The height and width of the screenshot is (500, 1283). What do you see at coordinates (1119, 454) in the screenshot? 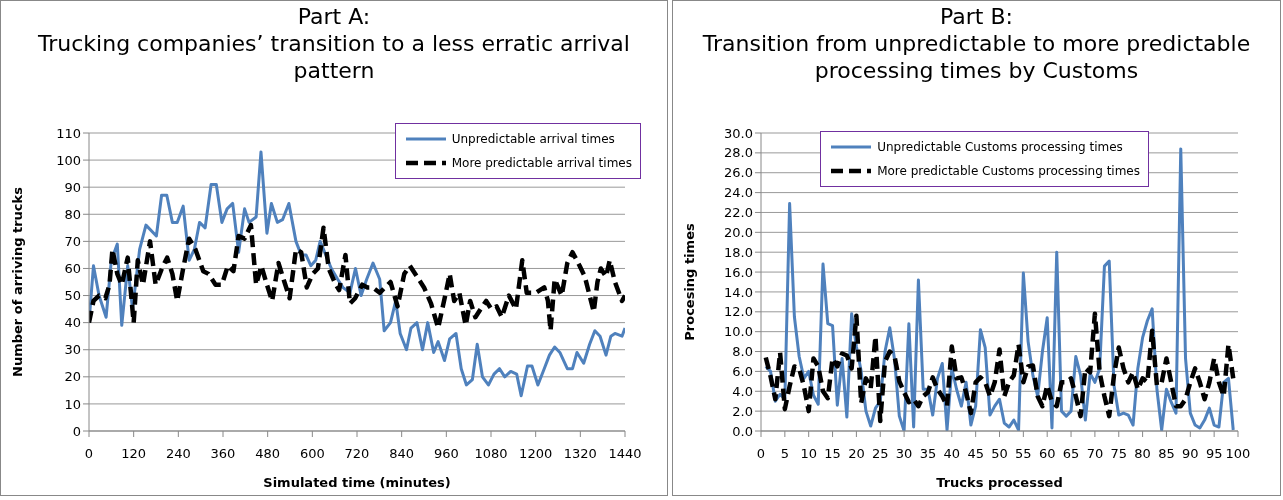
I see `x-tick-label: 75` at bounding box center [1119, 454].